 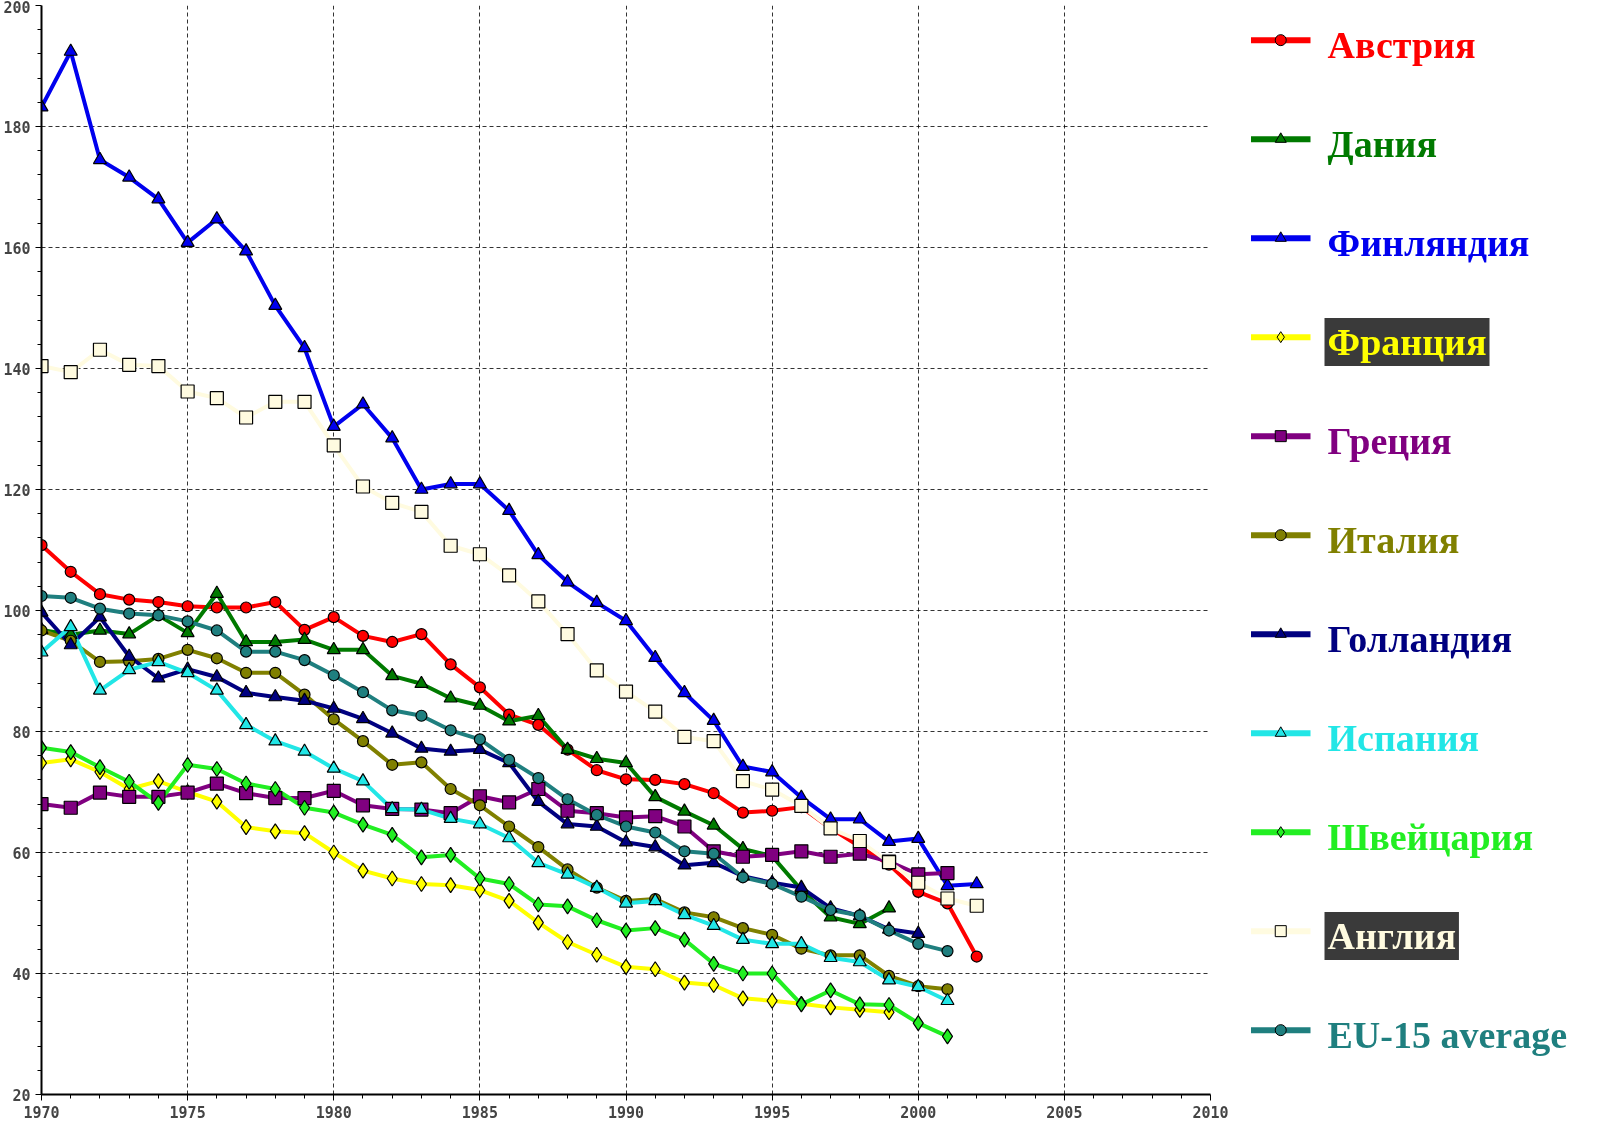 What do you see at coordinates (1389, 441) in the screenshot?
I see `legend-label: Греция` at bounding box center [1389, 441].